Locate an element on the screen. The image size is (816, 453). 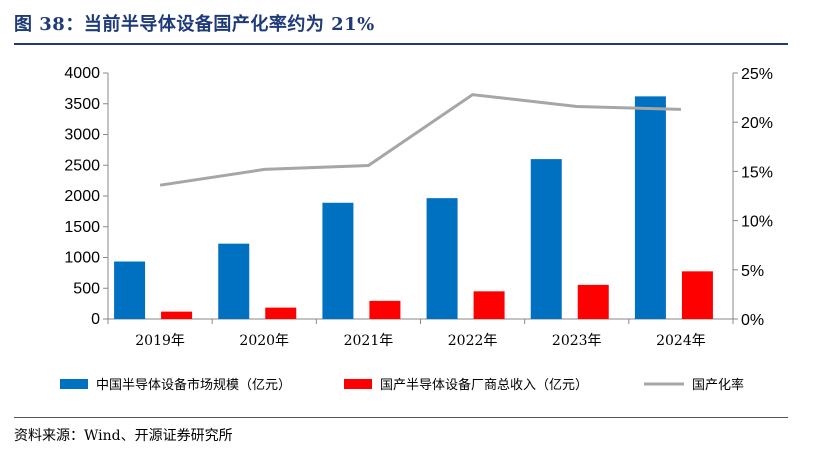
category-label: 2021年 is located at coordinates (369, 341).